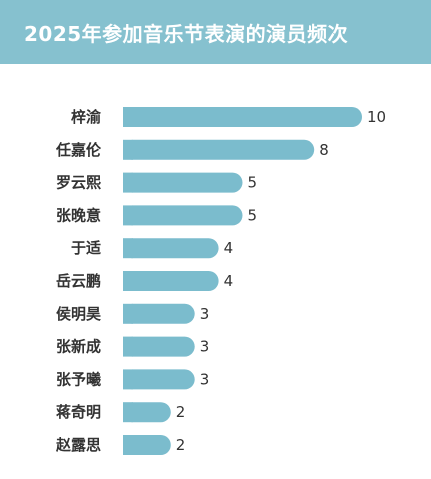 The image size is (431, 479). I want to click on category-label-11: 赵露思, so click(78, 445).